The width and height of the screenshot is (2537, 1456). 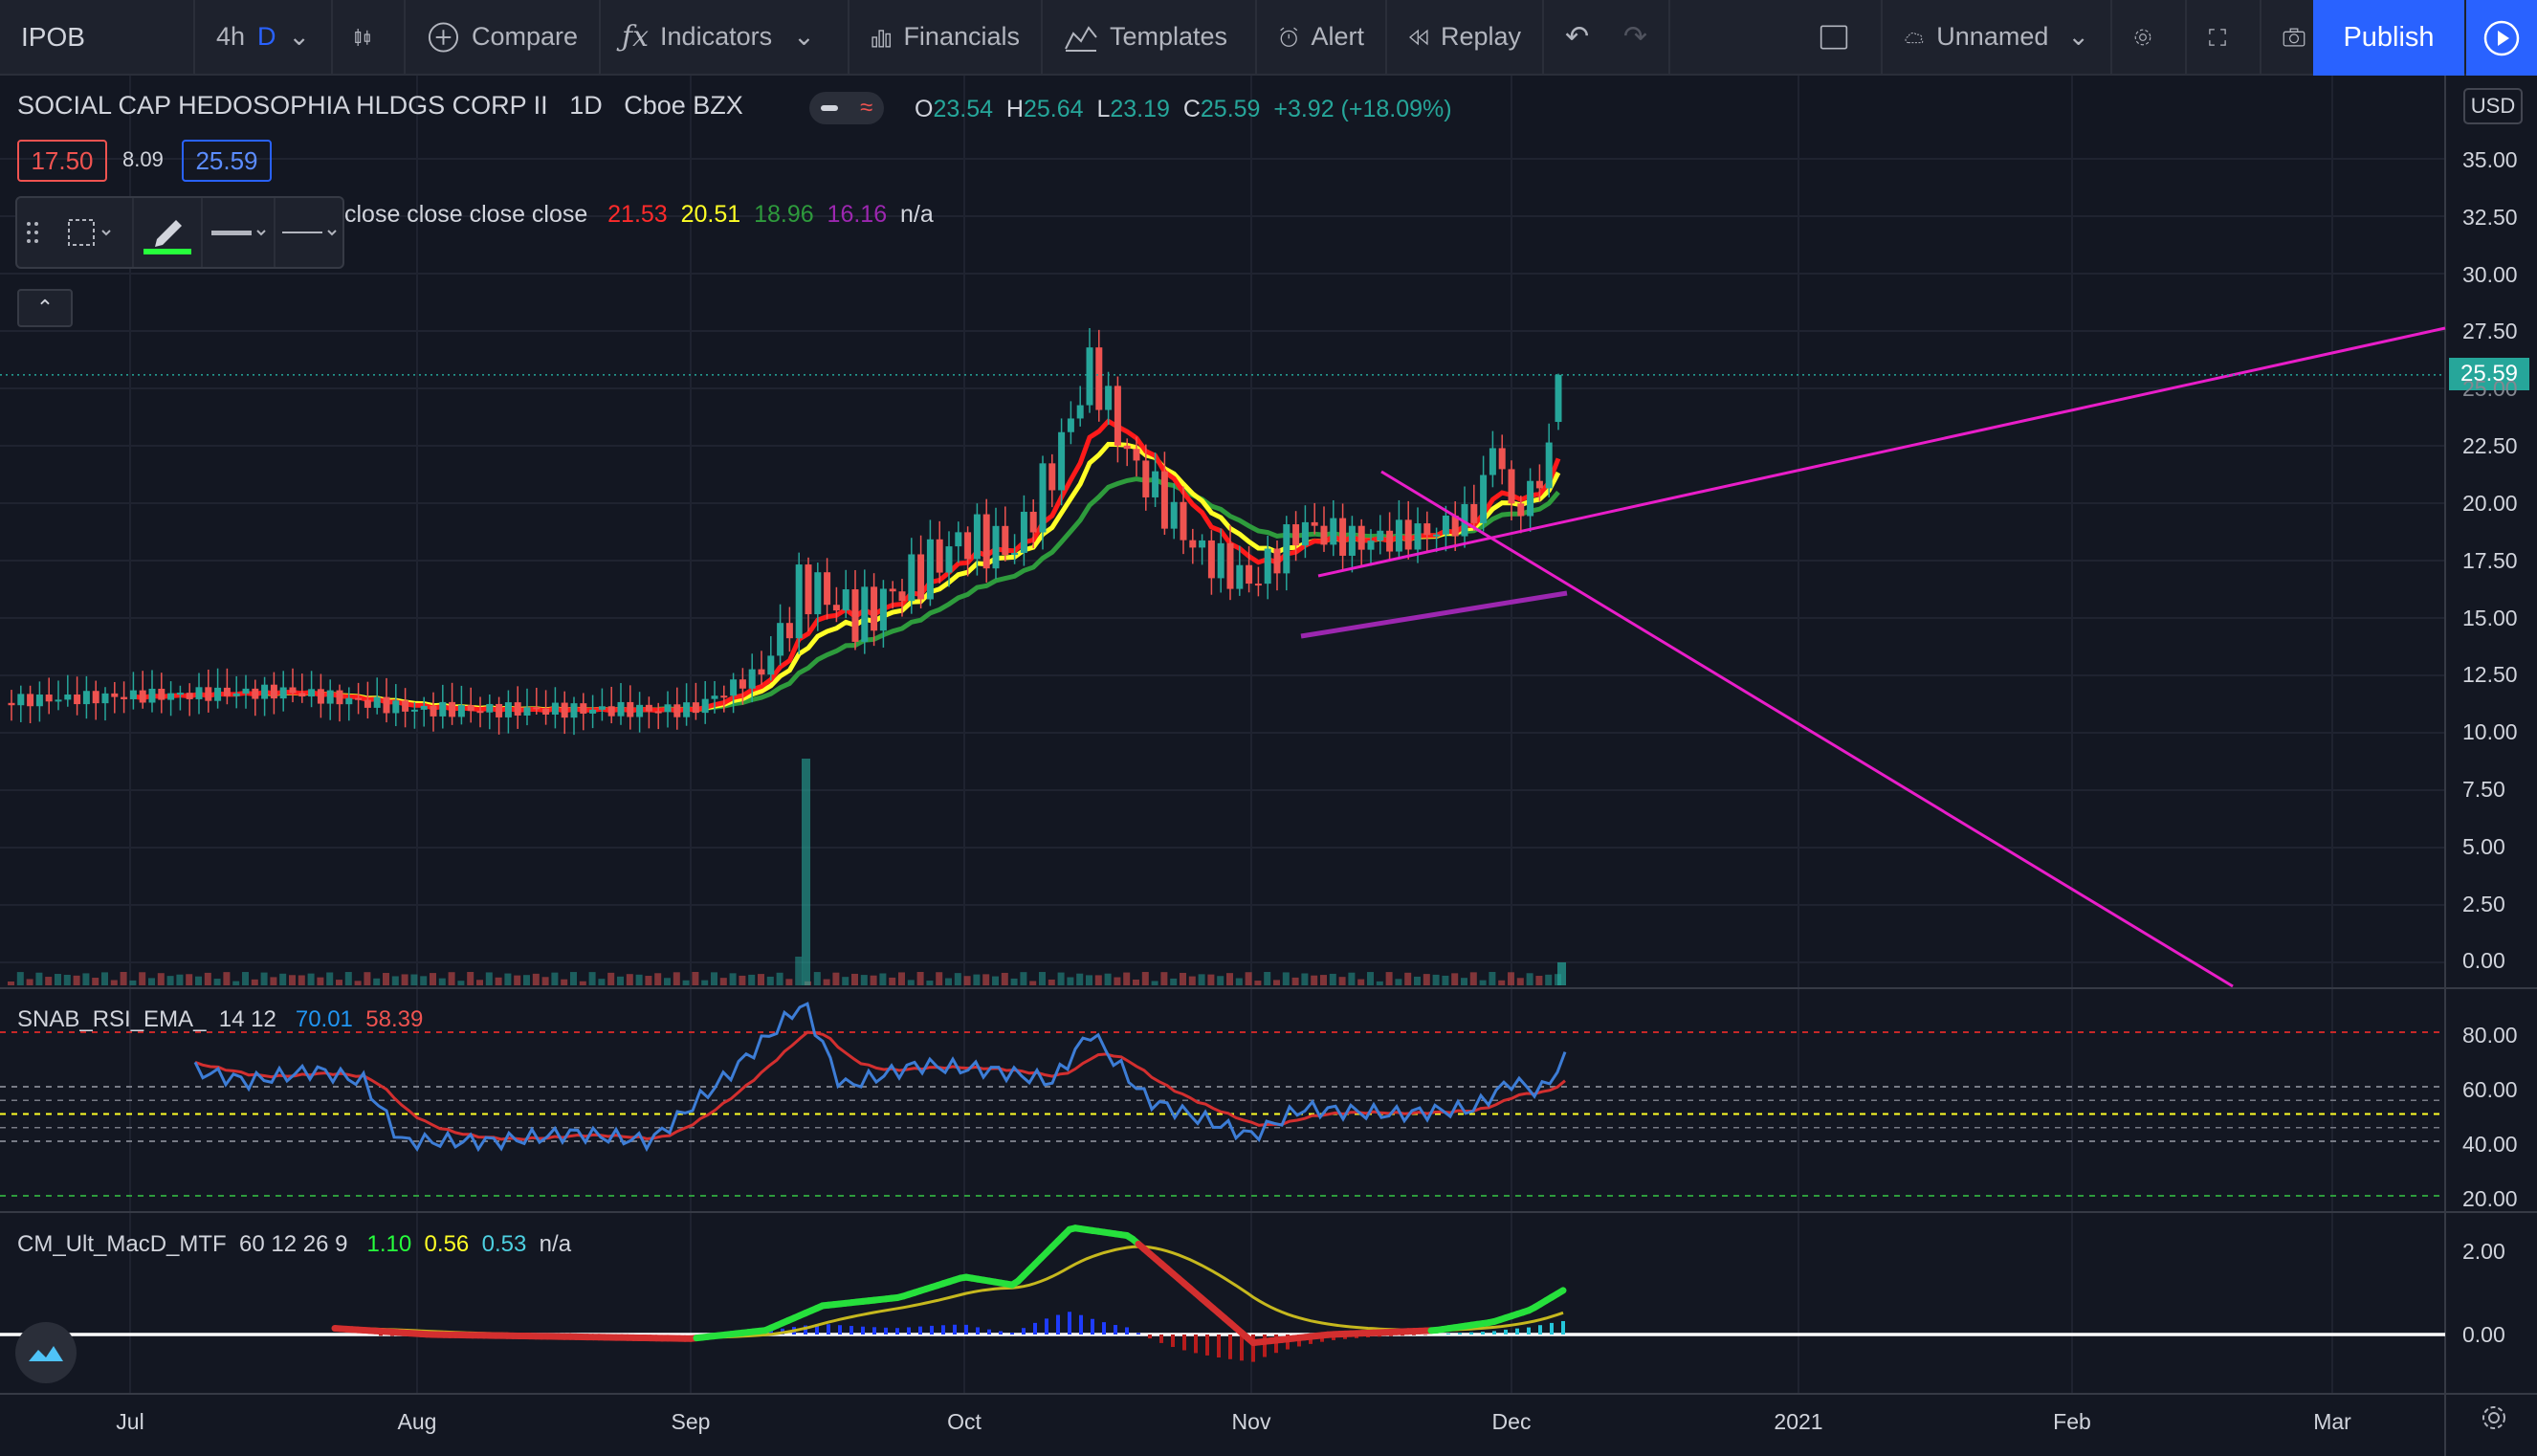 I want to click on play-circle-icon, so click(x=2501, y=38).